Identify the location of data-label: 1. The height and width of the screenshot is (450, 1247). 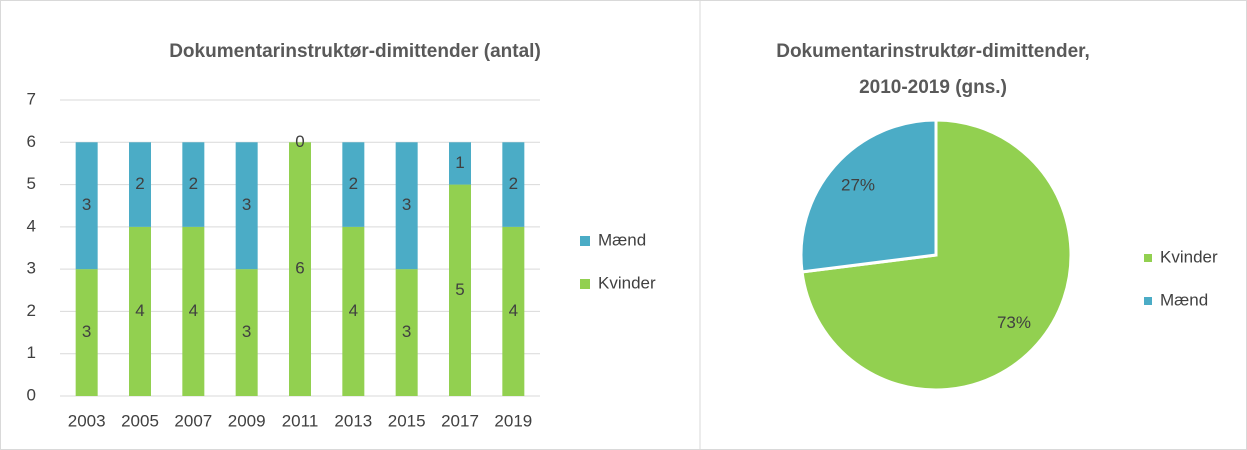
(459, 162).